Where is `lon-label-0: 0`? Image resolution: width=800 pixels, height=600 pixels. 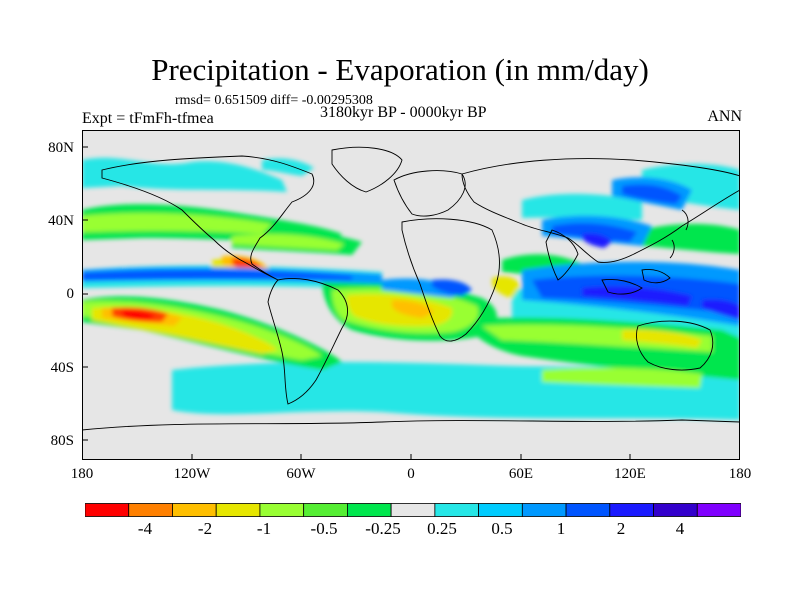
lon-label-0: 0 is located at coordinates (411, 474).